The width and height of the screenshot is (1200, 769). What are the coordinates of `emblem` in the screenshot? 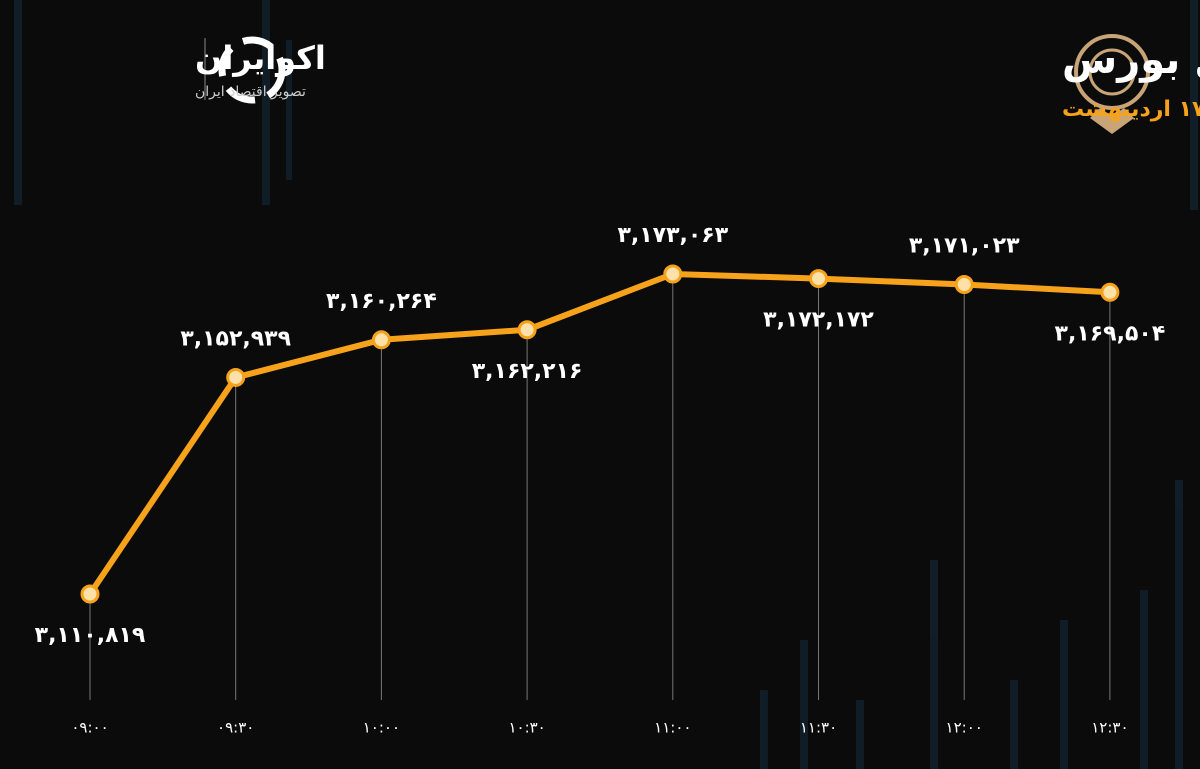 It's located at (1112, 84).